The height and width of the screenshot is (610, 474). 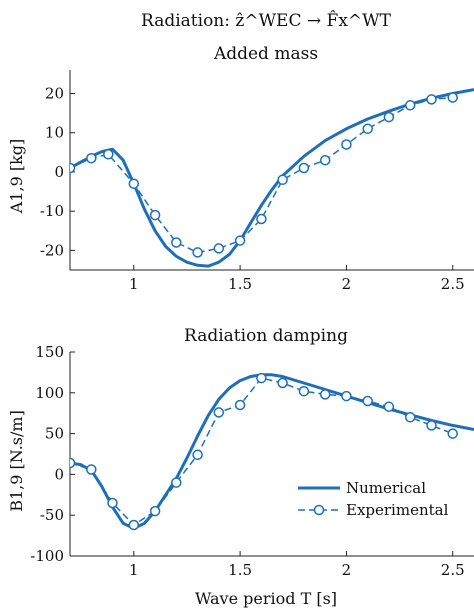 I want to click on damping-xtick-label: 1, so click(x=134, y=570).